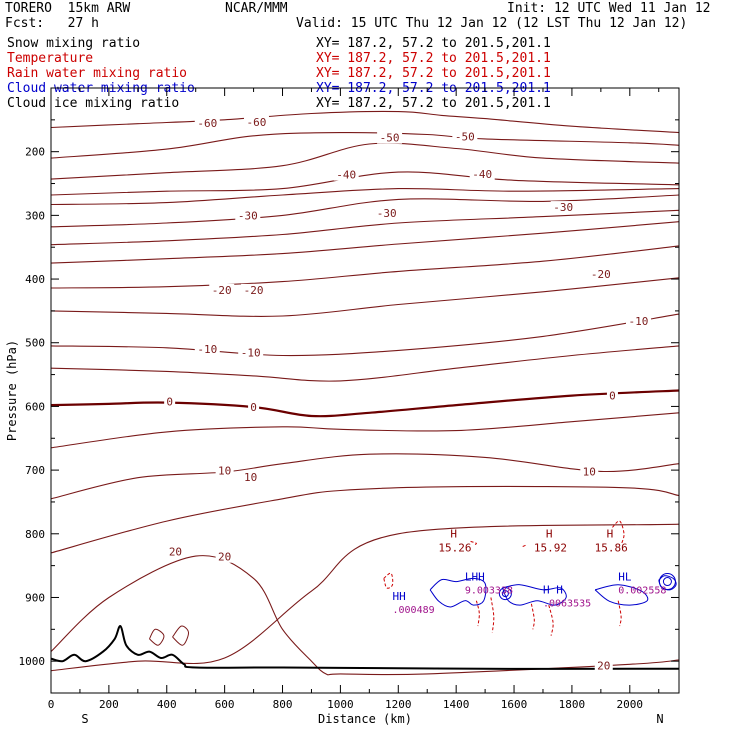 The image size is (740, 740). I want to click on temperature-contour-label: -10, so click(639, 321).